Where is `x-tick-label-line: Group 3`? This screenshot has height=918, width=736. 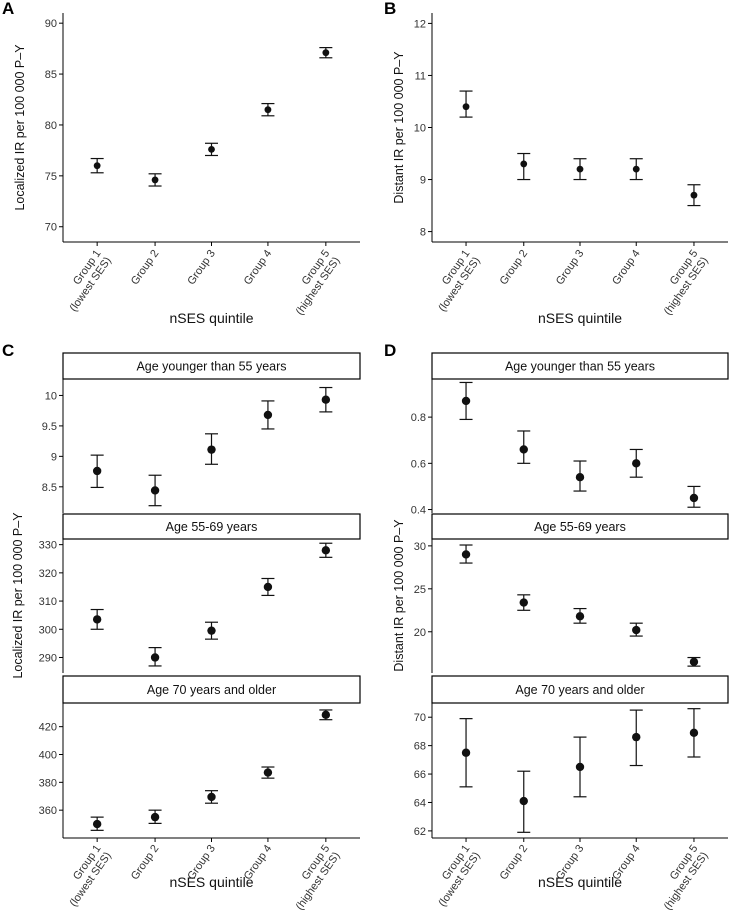 x-tick-label-line: Group 3 is located at coordinates (201, 267).